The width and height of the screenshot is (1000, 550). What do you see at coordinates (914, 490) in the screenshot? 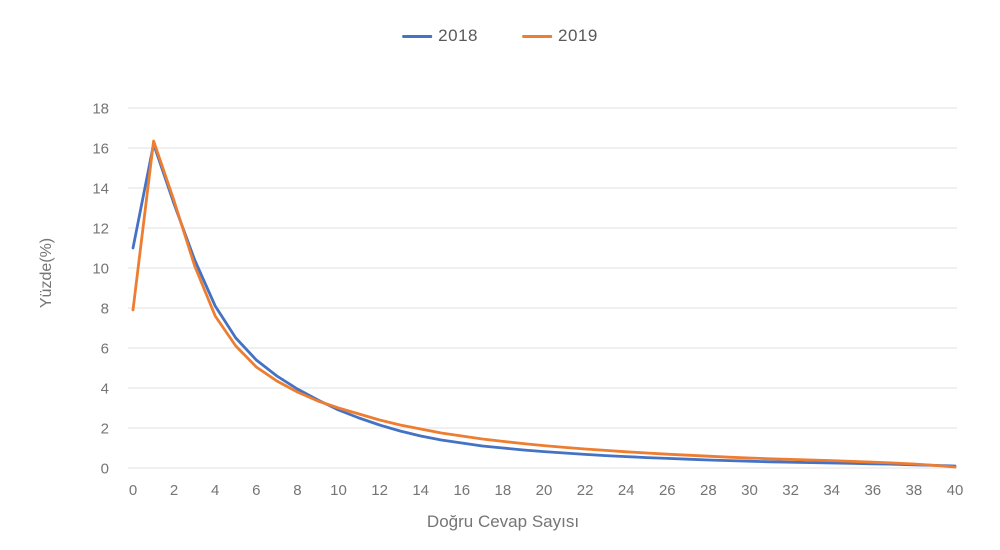
I see `svg-text: 38` at bounding box center [914, 490].